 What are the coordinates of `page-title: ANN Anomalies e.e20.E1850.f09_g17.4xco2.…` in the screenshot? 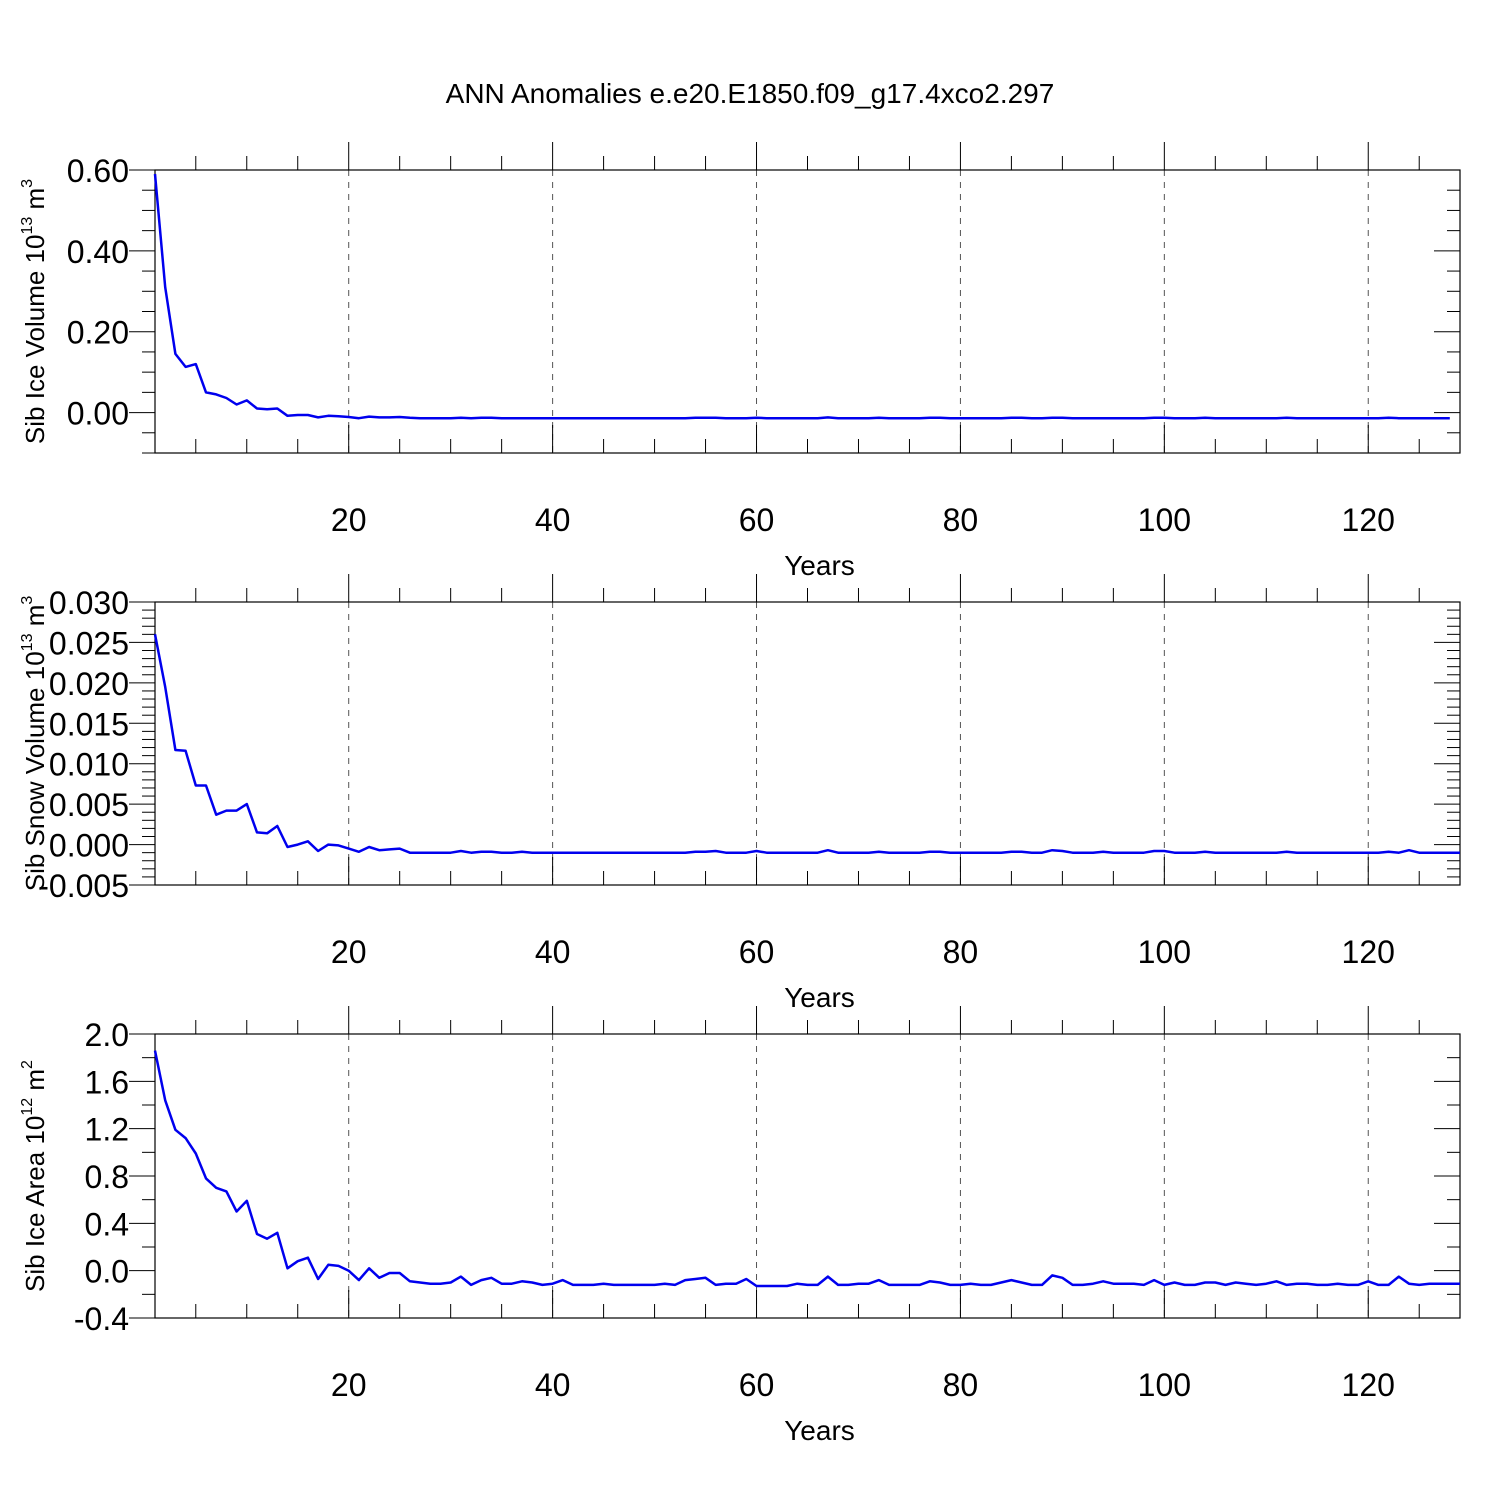 It's located at (750, 93).